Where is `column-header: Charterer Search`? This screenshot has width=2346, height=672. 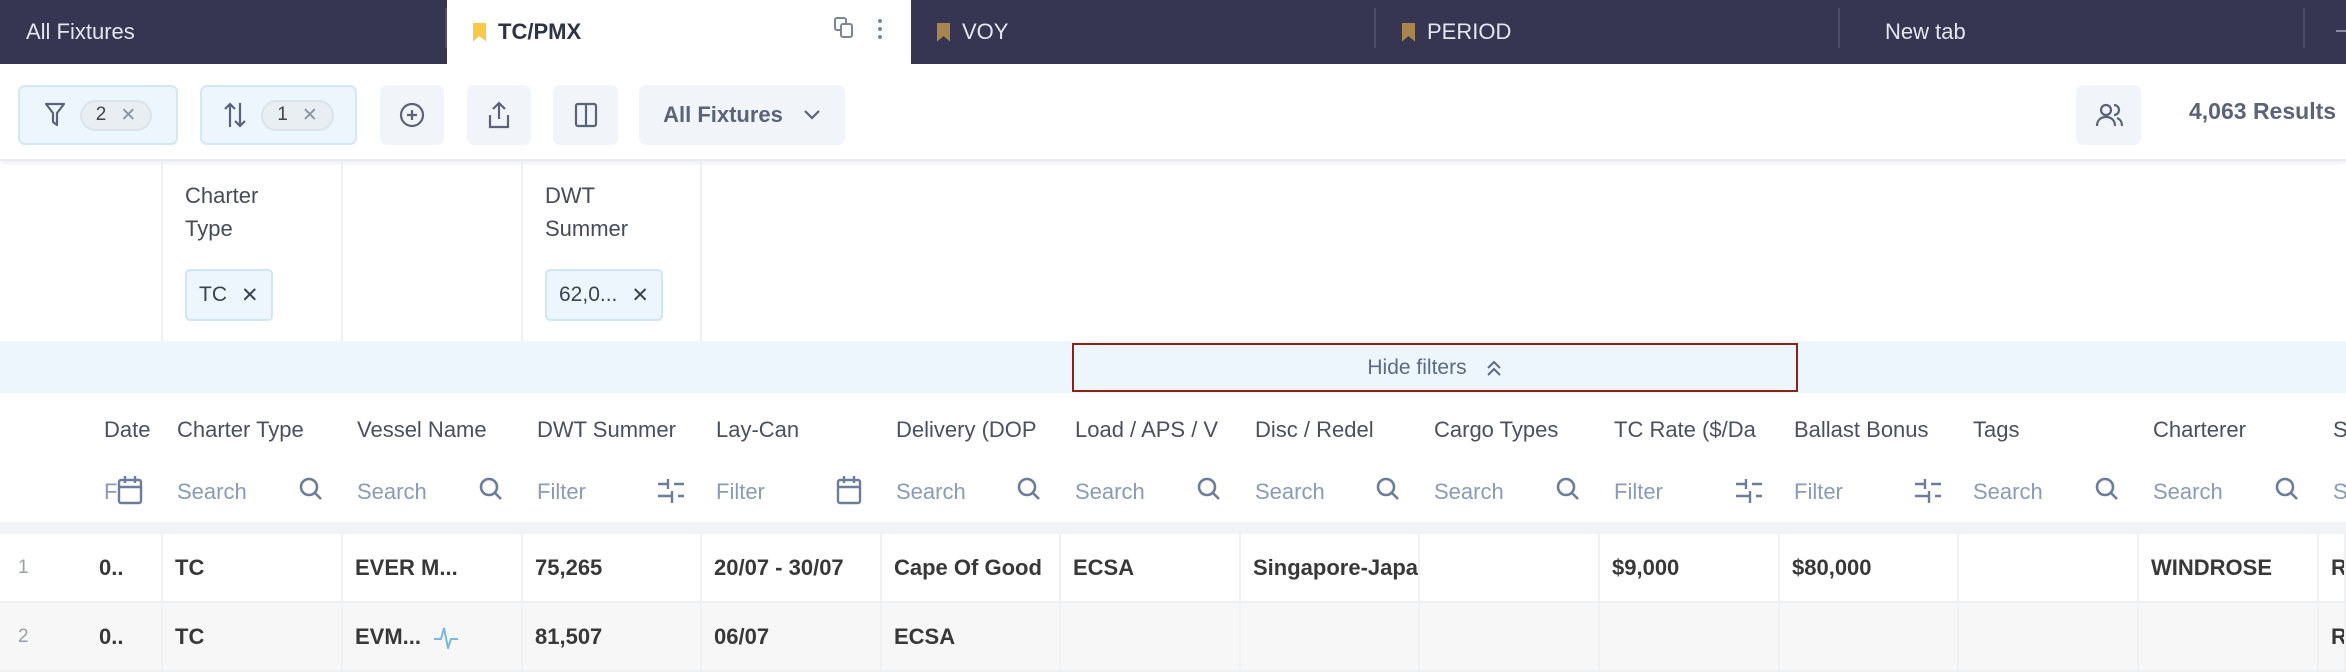 column-header: Charterer Search is located at coordinates (2229, 457).